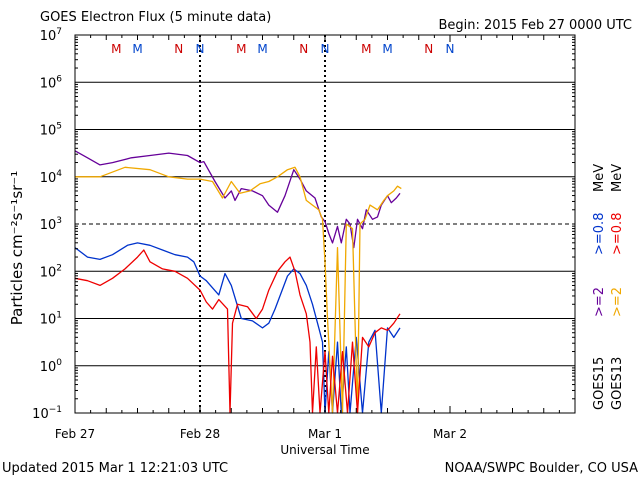 This screenshot has width=640, height=480. Describe the element at coordinates (617, 383) in the screenshot. I see `legend-satellite-label: GOES13` at that location.